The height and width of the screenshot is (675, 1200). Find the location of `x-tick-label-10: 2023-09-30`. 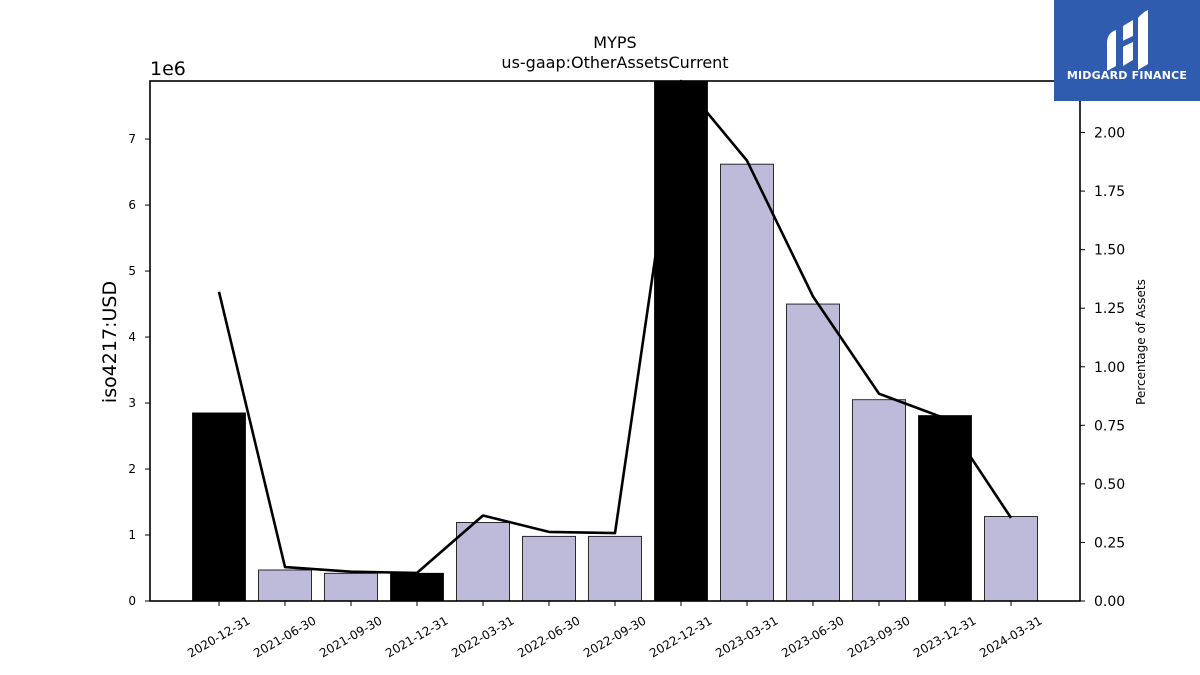

x-tick-label-10: 2023-09-30 is located at coordinates (878, 636).